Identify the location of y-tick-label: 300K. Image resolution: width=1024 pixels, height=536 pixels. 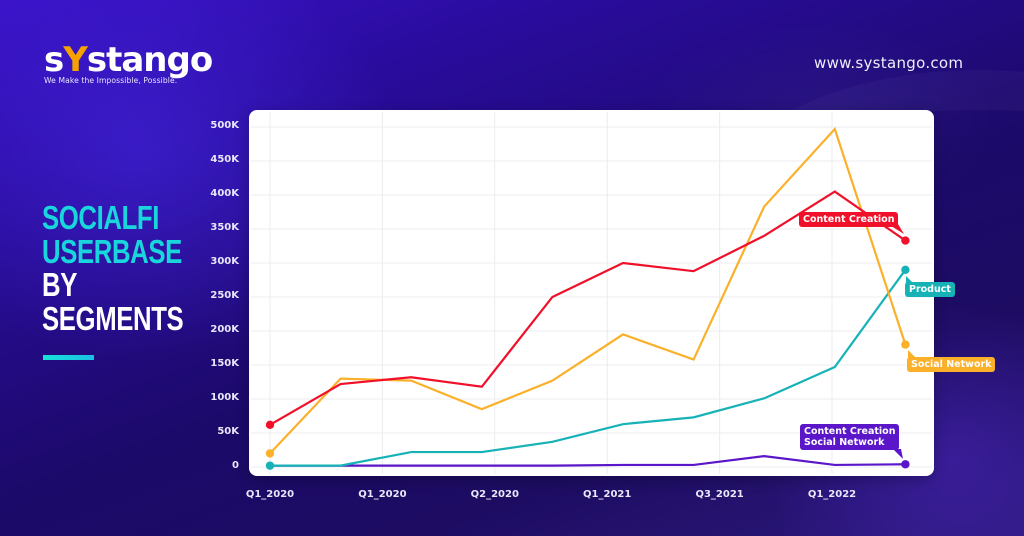
(224, 261).